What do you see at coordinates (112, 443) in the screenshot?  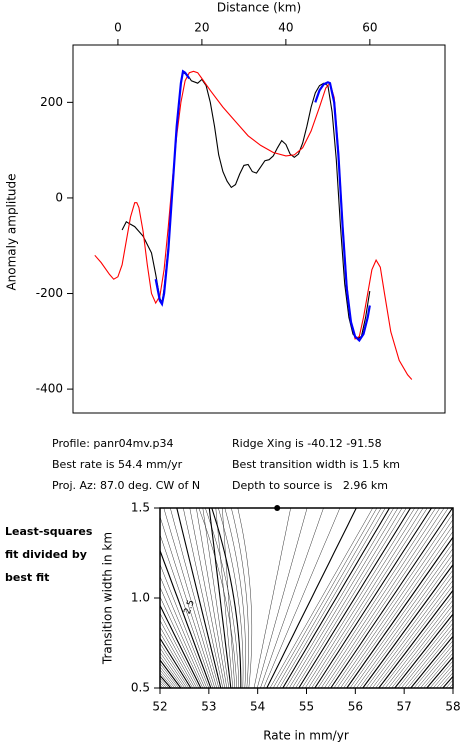 I see `info-text: Profile: panr04mv.p34` at bounding box center [112, 443].